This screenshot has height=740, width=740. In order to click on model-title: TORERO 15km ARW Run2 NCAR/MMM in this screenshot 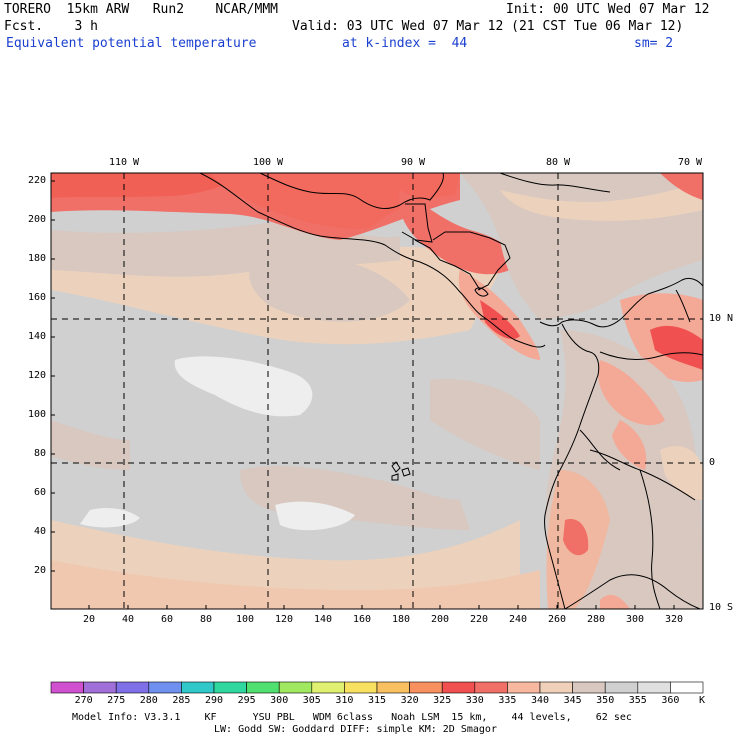, I will do `click(141, 9)`.